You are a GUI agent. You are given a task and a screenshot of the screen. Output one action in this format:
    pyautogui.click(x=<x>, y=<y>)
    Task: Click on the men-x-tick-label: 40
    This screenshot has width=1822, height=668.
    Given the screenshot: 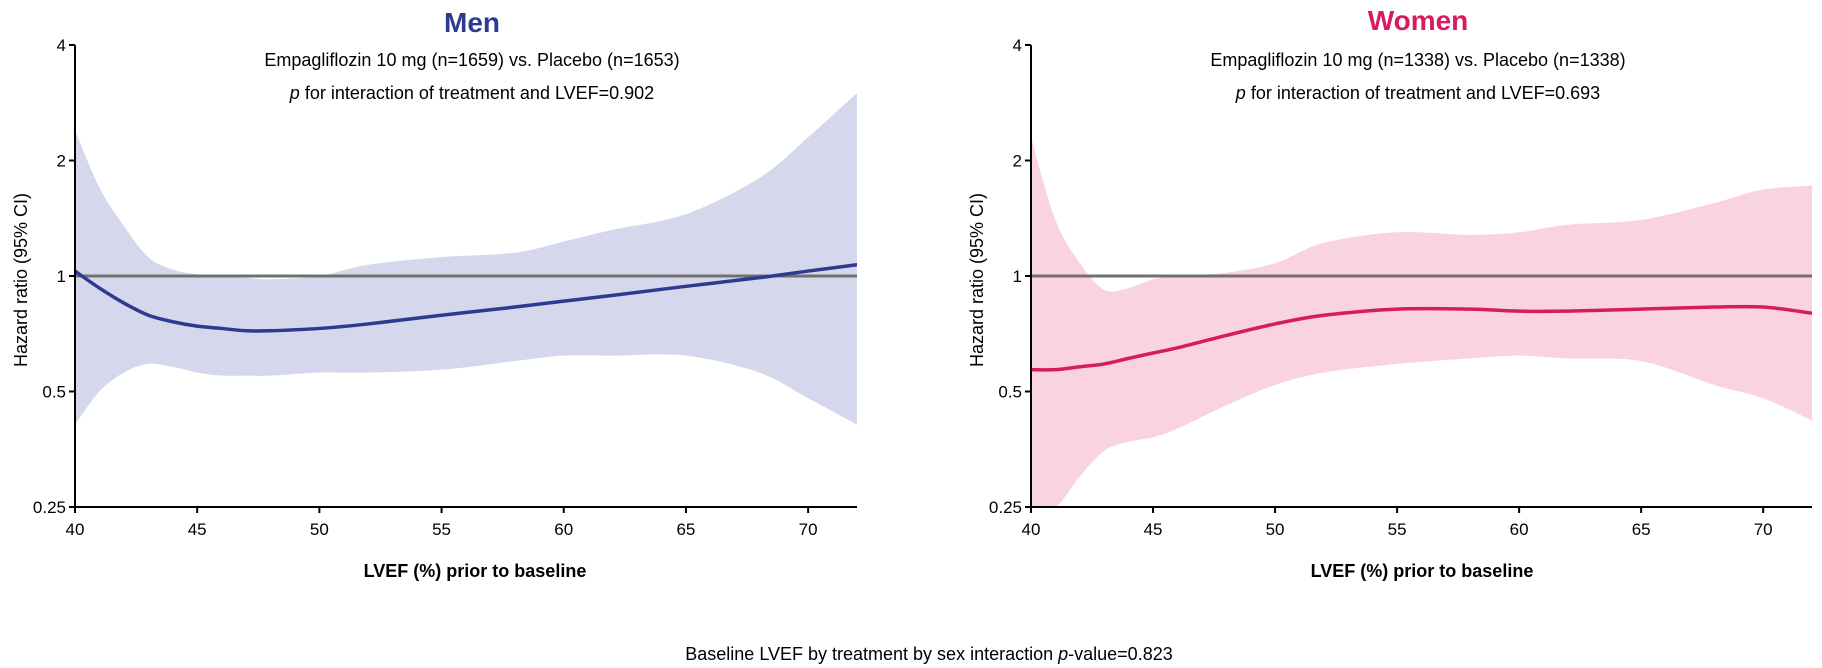 What is the action you would take?
    pyautogui.click(x=75, y=529)
    